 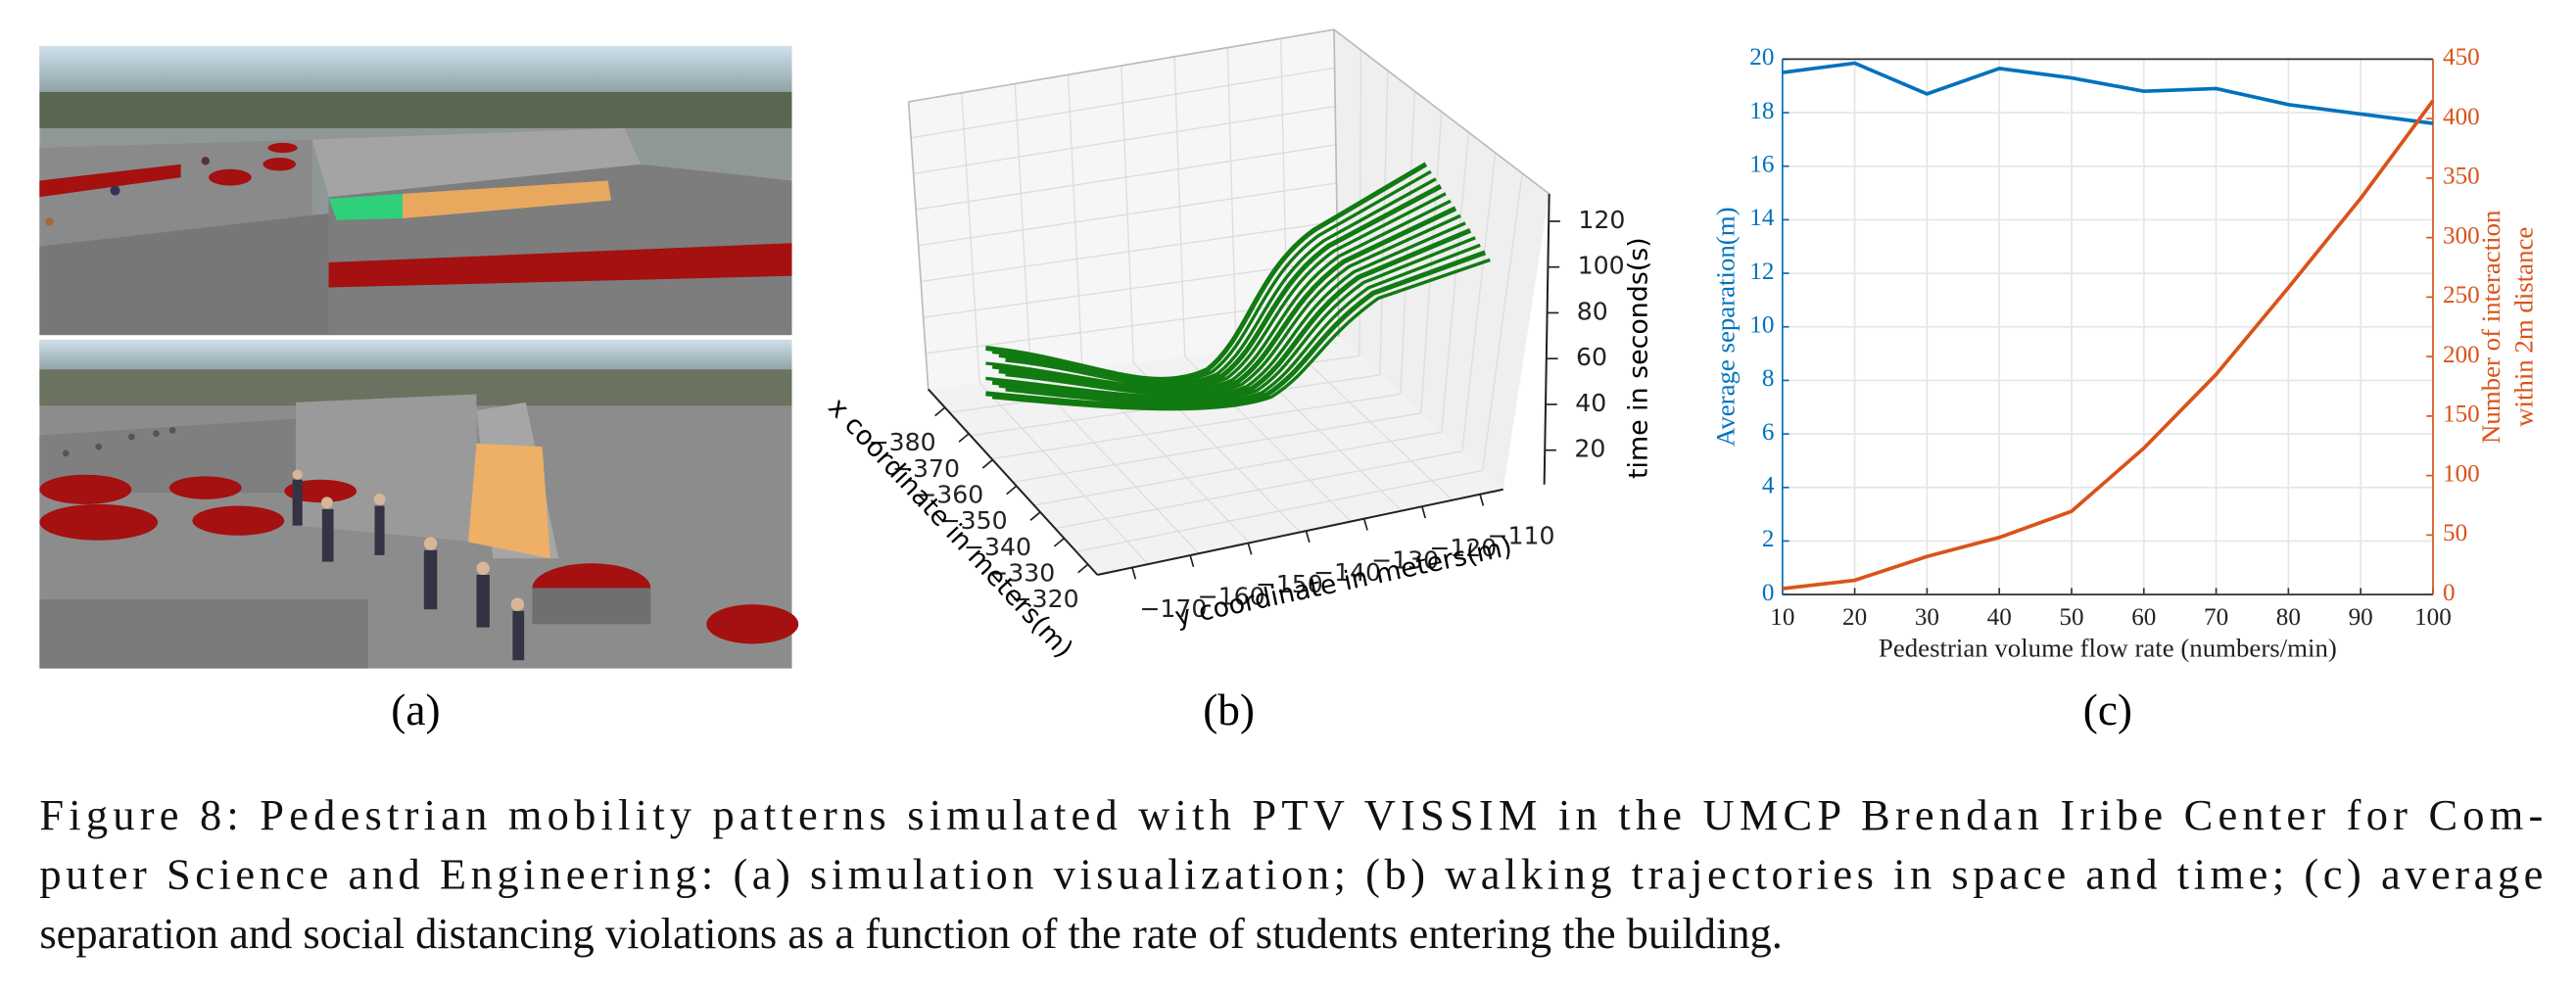 What do you see at coordinates (416, 710) in the screenshot?
I see `panel-label: (a)` at bounding box center [416, 710].